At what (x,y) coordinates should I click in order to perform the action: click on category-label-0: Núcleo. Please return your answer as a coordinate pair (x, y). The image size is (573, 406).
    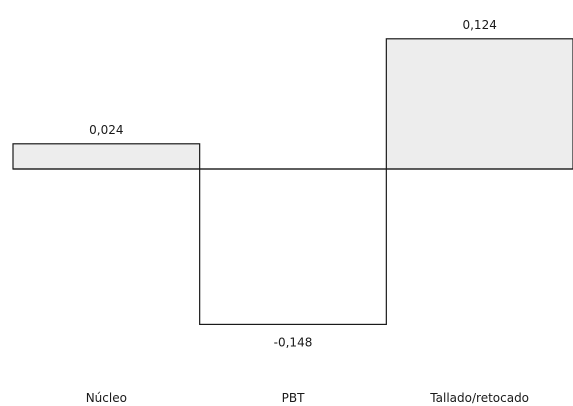
    Looking at the image, I should click on (106, 398).